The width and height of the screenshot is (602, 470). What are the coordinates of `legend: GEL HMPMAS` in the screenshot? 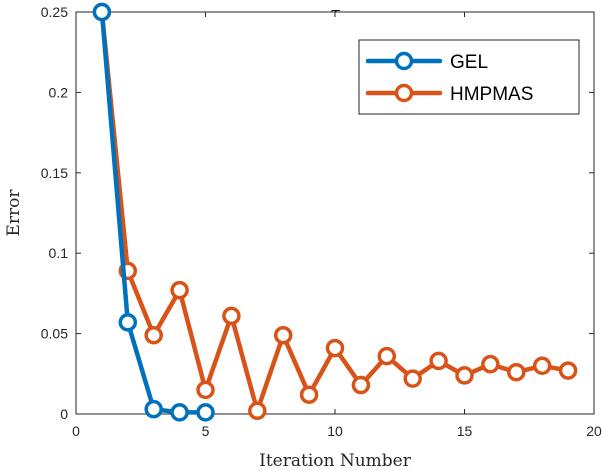 It's located at (469, 77).